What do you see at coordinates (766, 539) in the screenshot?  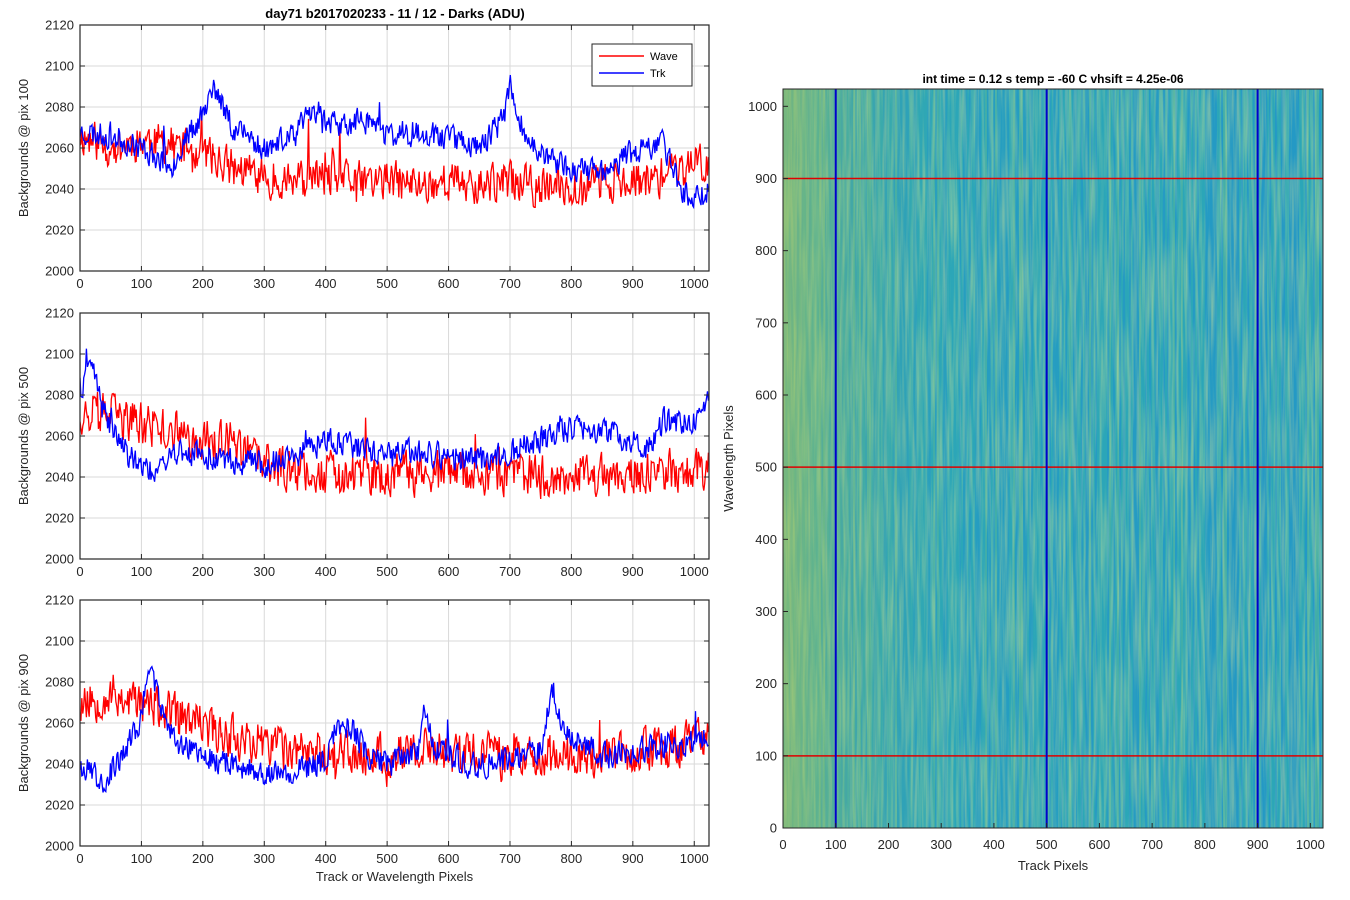 I see `y-tick-label: 400` at bounding box center [766, 539].